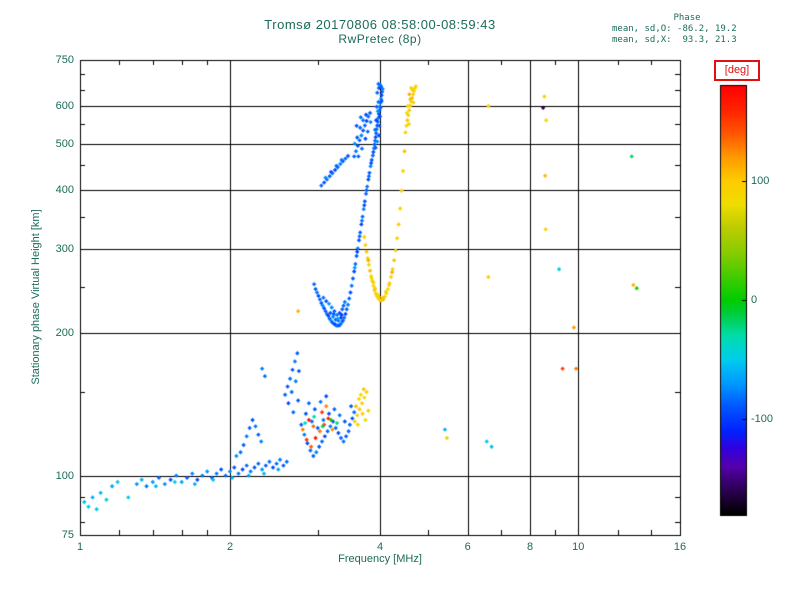  I want to click on y-tick-label: 100, so click(64, 475).